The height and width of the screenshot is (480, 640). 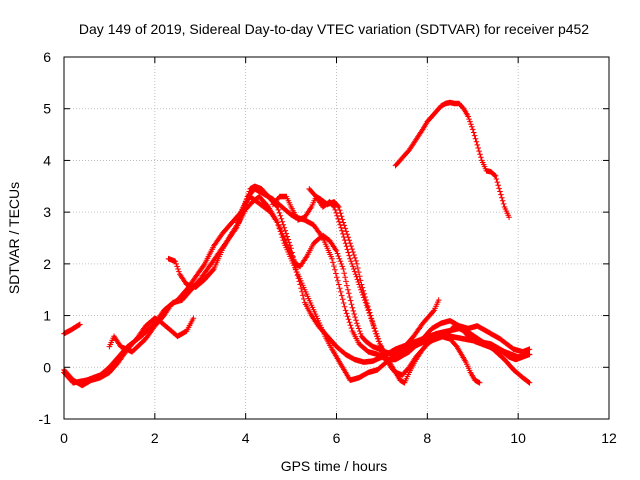 What do you see at coordinates (47, 212) in the screenshot?
I see `y-tick-label: 3` at bounding box center [47, 212].